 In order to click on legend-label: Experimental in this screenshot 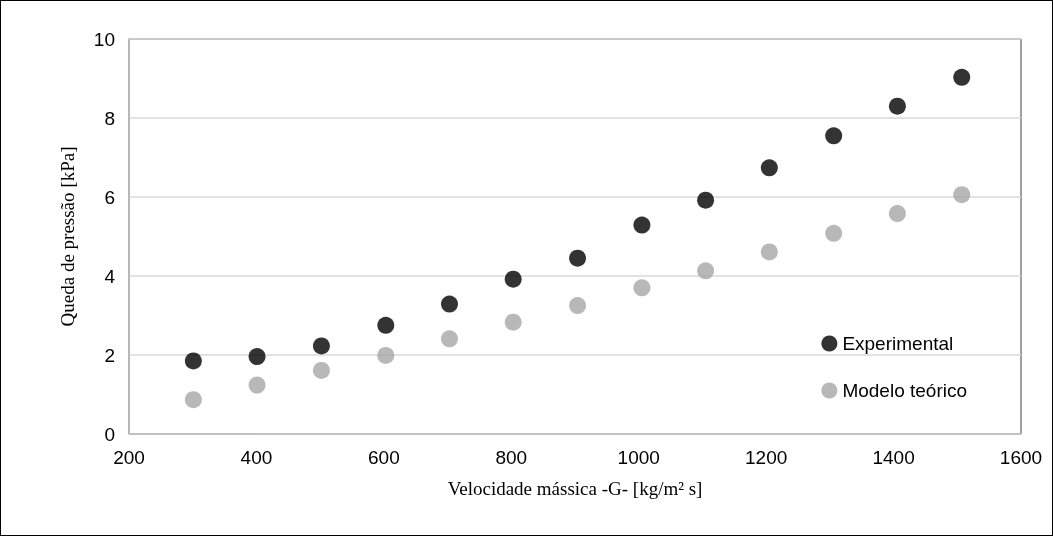, I will do `click(898, 343)`.